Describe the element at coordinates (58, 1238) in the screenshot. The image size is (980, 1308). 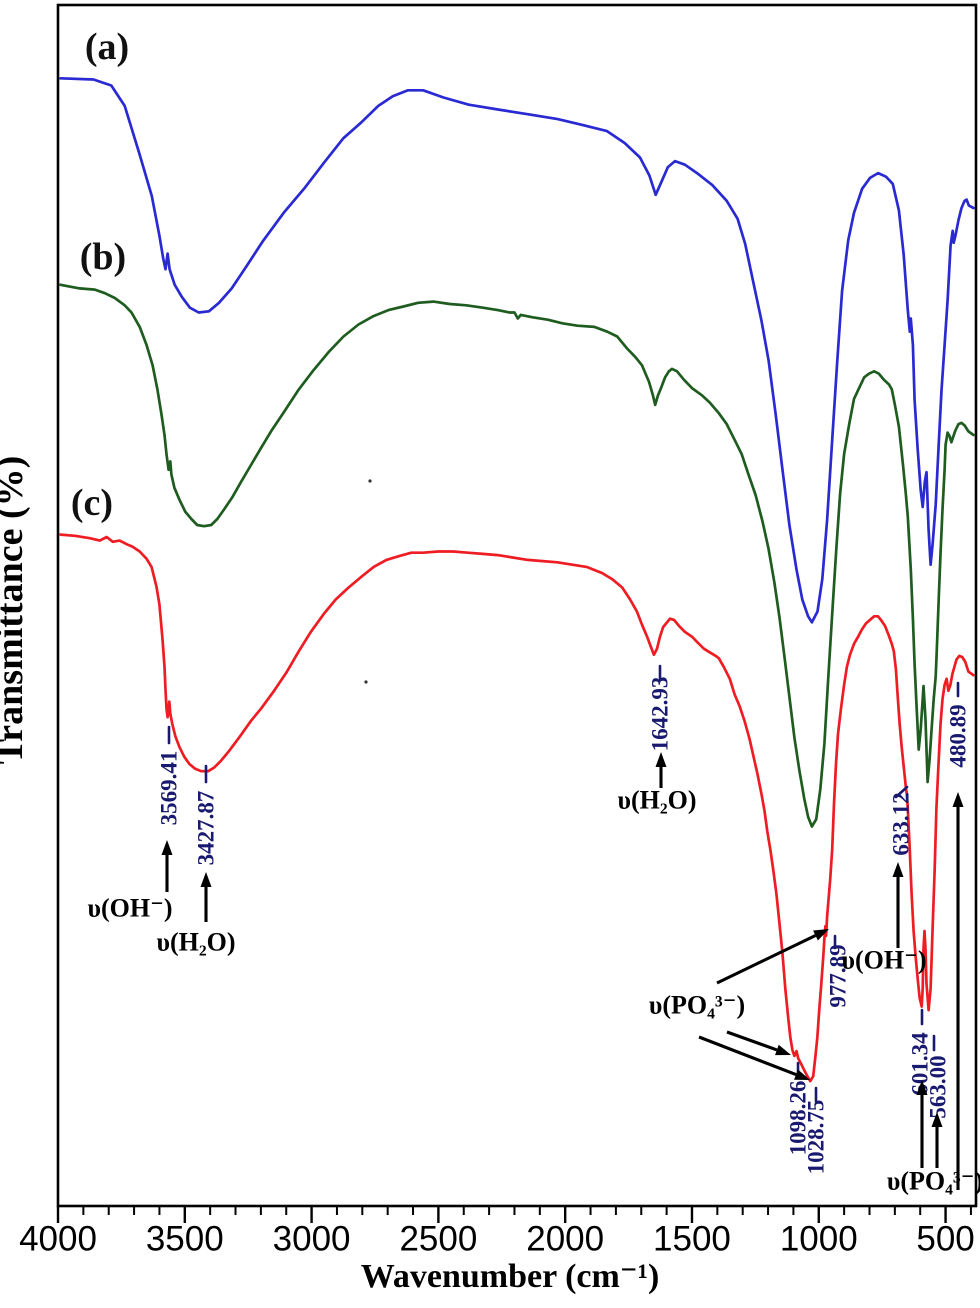
I see `x-axis-tick-label: 4000` at that location.